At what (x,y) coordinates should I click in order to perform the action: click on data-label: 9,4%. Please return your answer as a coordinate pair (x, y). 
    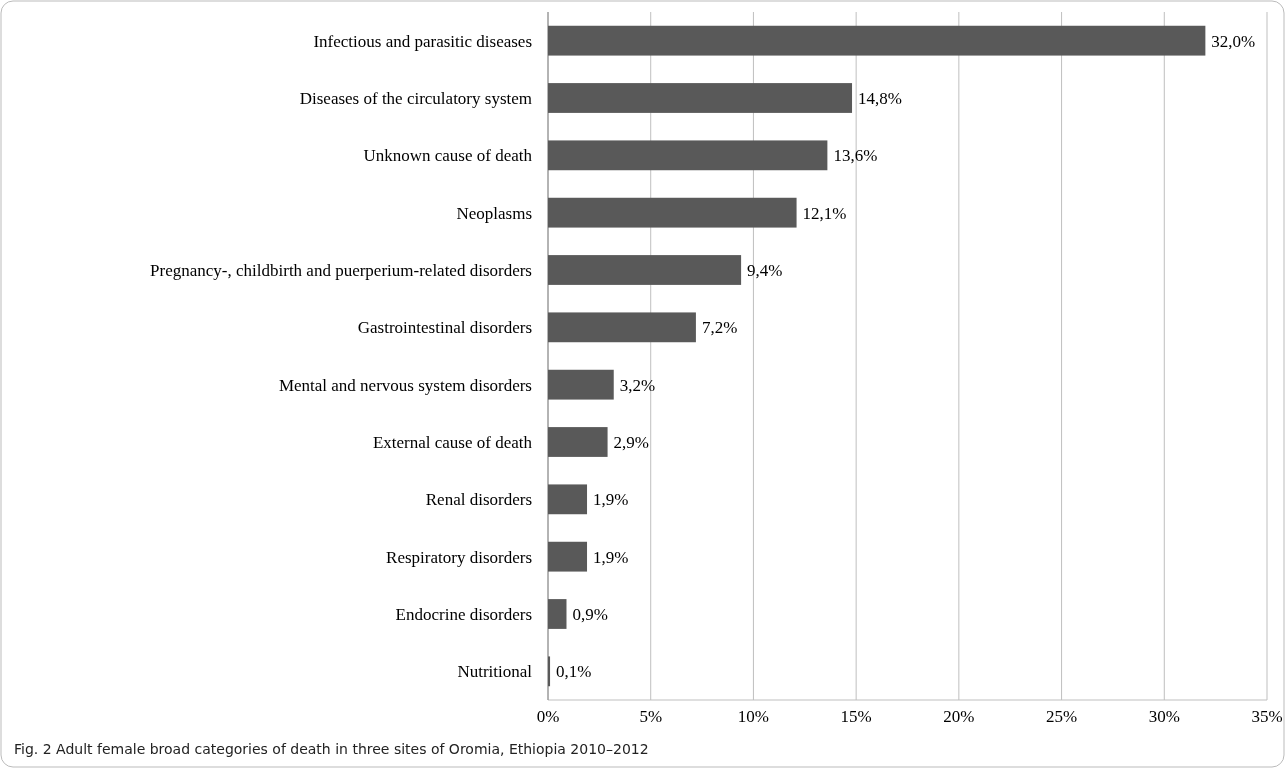
    Looking at the image, I should click on (765, 270).